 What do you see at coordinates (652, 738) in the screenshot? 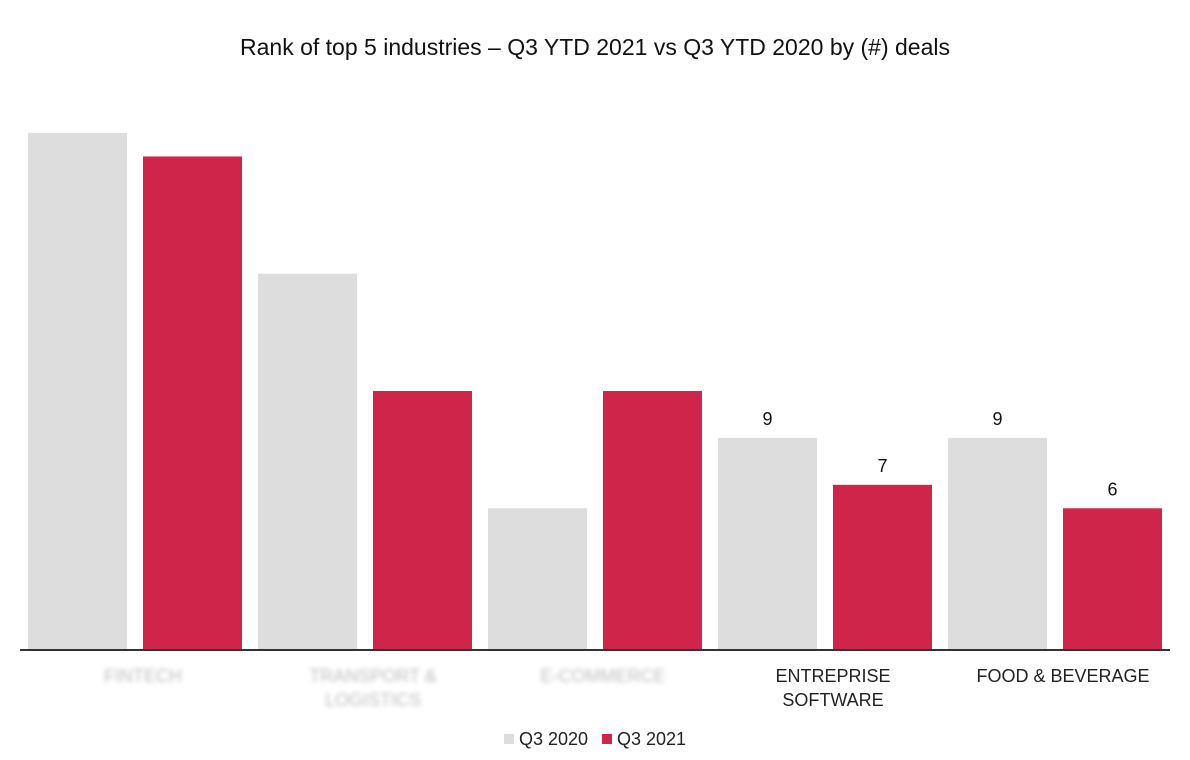
I see `legend-label: Q3 2021` at bounding box center [652, 738].